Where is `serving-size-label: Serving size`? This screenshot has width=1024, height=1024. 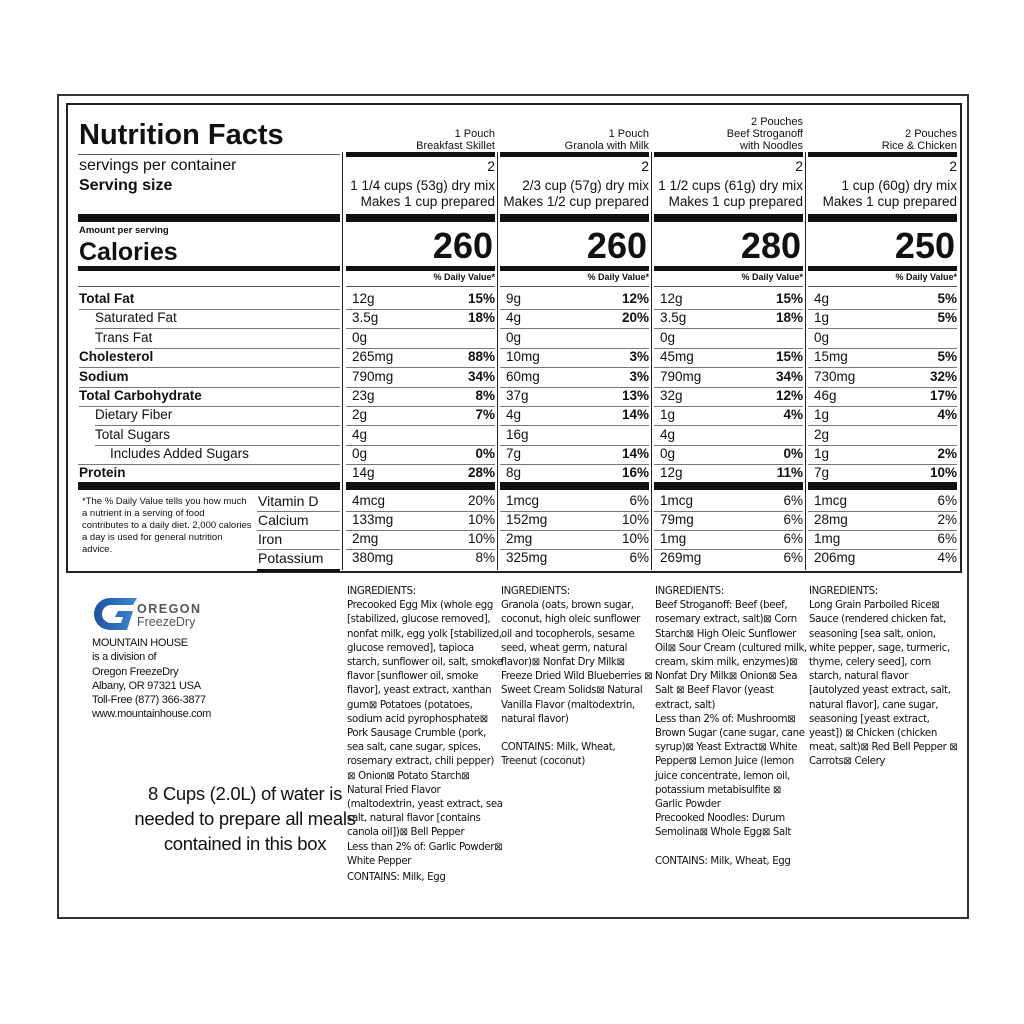
serving-size-label: Serving size is located at coordinates (126, 185).